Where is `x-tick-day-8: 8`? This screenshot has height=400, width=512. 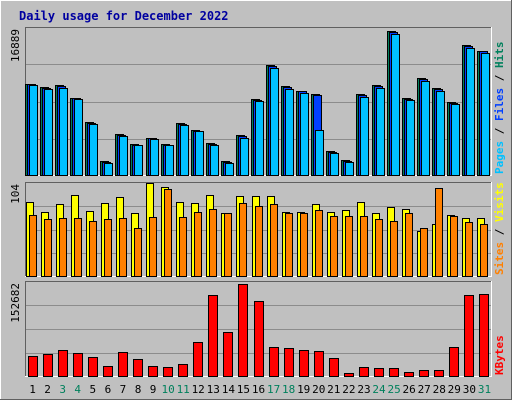
x-tick-day-8: 8 is located at coordinates (138, 389).